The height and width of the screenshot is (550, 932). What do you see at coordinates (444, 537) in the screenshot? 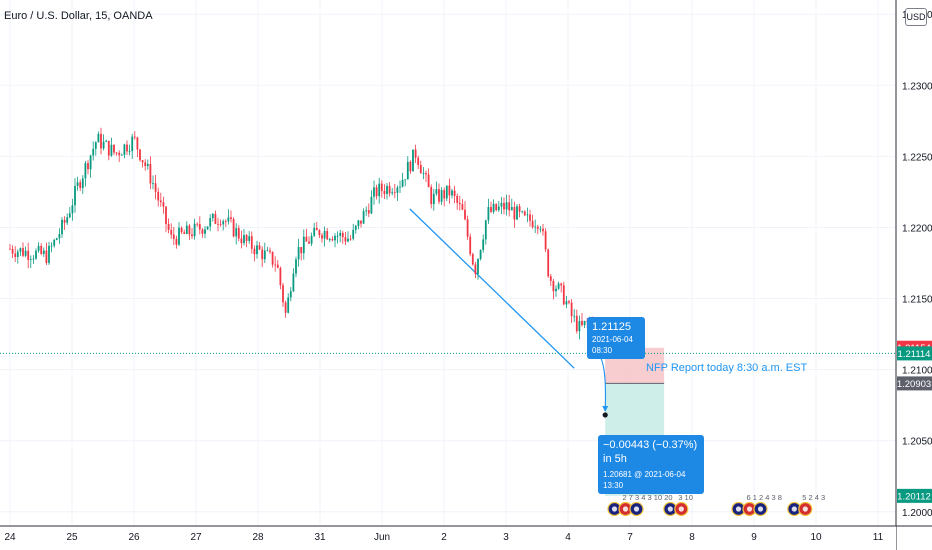
I see `x-tick-label: 2` at bounding box center [444, 537].